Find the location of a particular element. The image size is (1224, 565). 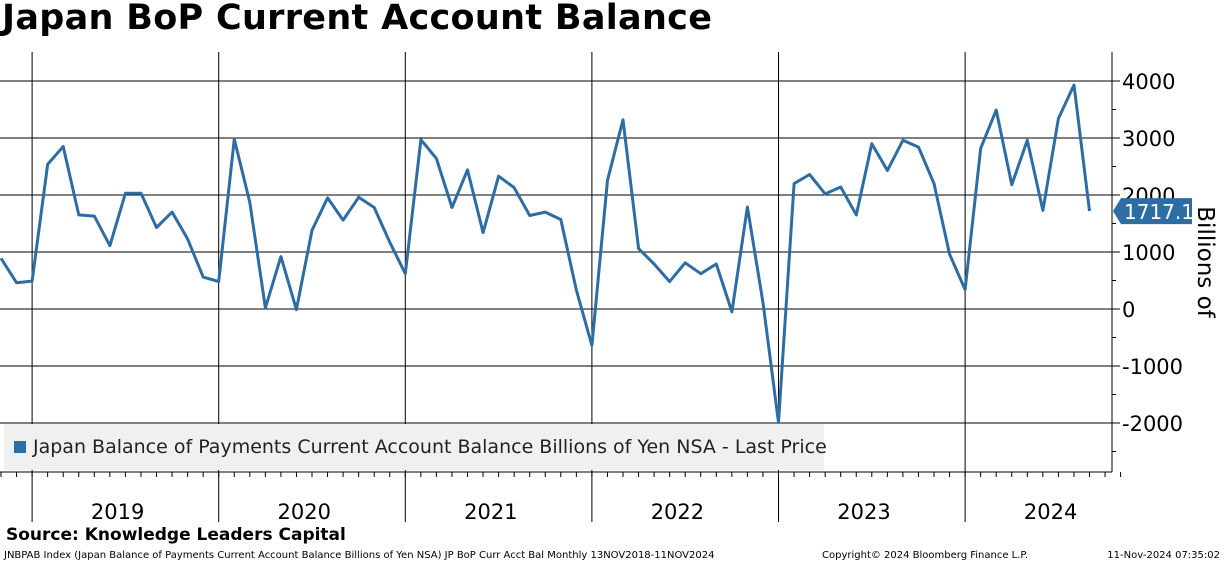

y-axis-label: Billions of is located at coordinates (1205, 262).